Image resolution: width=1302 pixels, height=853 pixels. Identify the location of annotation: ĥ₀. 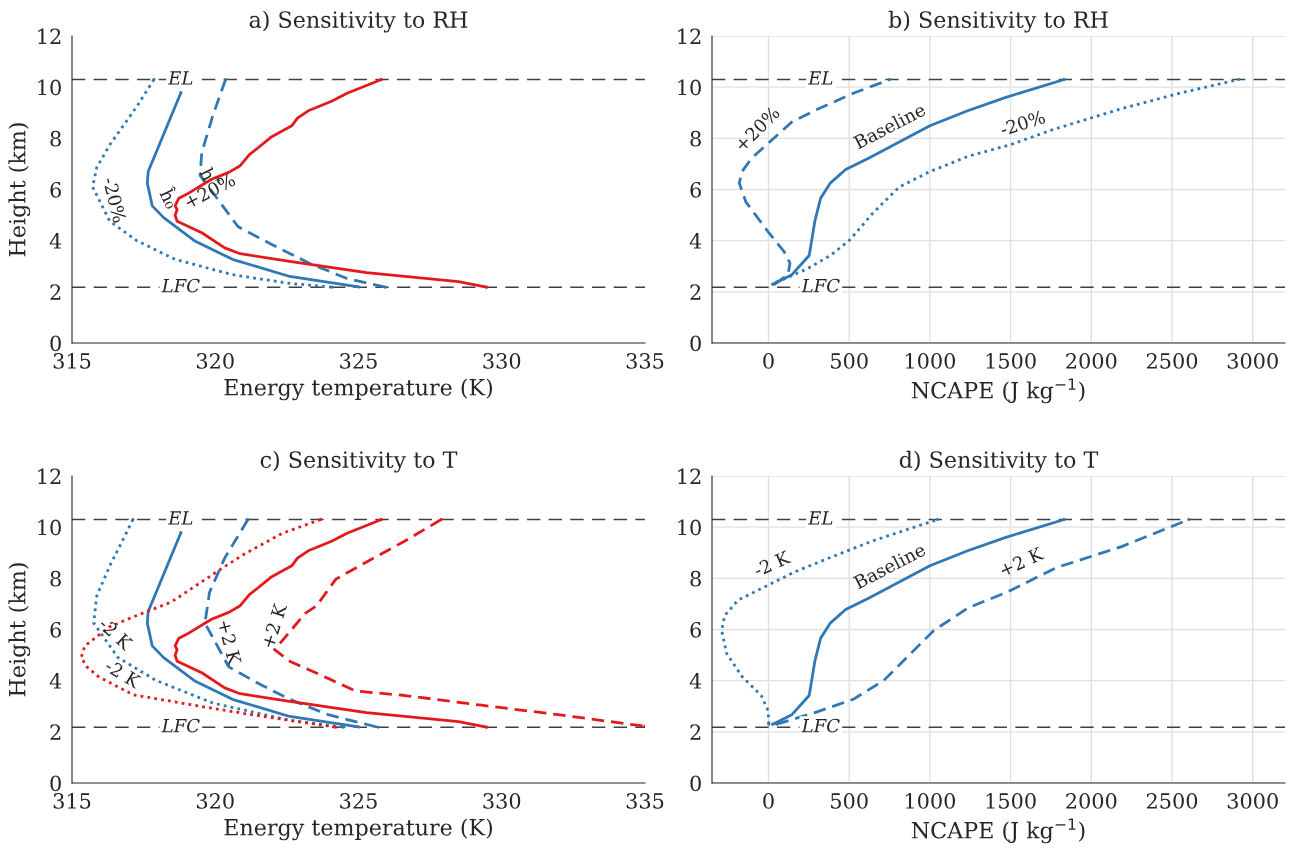
(170, 197).